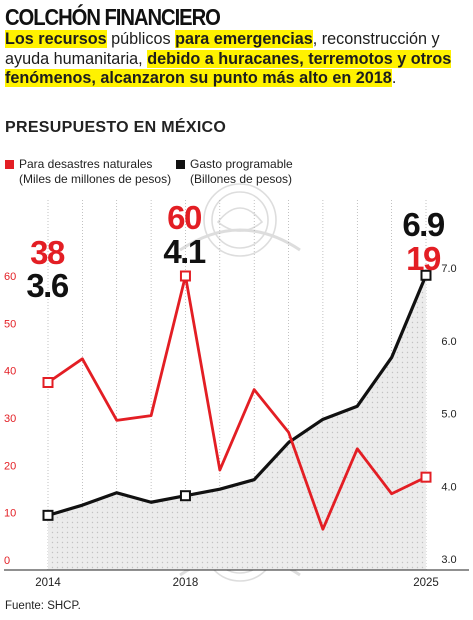 The height and width of the screenshot is (620, 473). Describe the element at coordinates (241, 179) in the screenshot. I see `legend-label-unit: (Billones de pesos)` at that location.